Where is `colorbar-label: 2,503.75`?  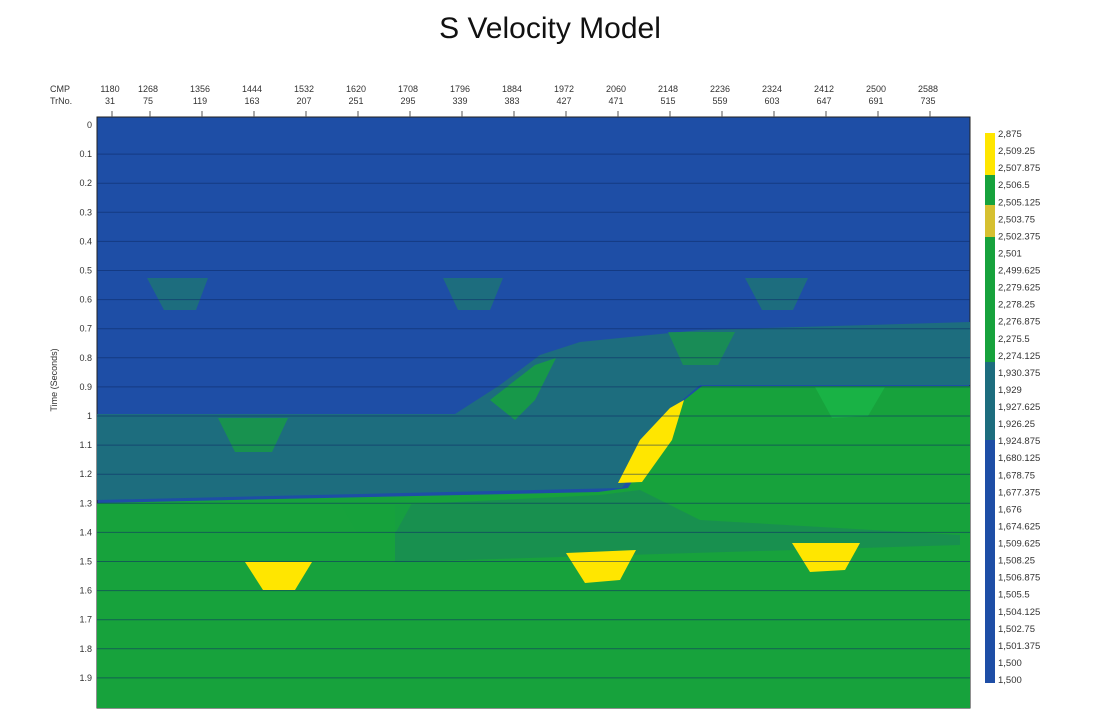
colorbar-label: 2,503.75 is located at coordinates (1016, 219).